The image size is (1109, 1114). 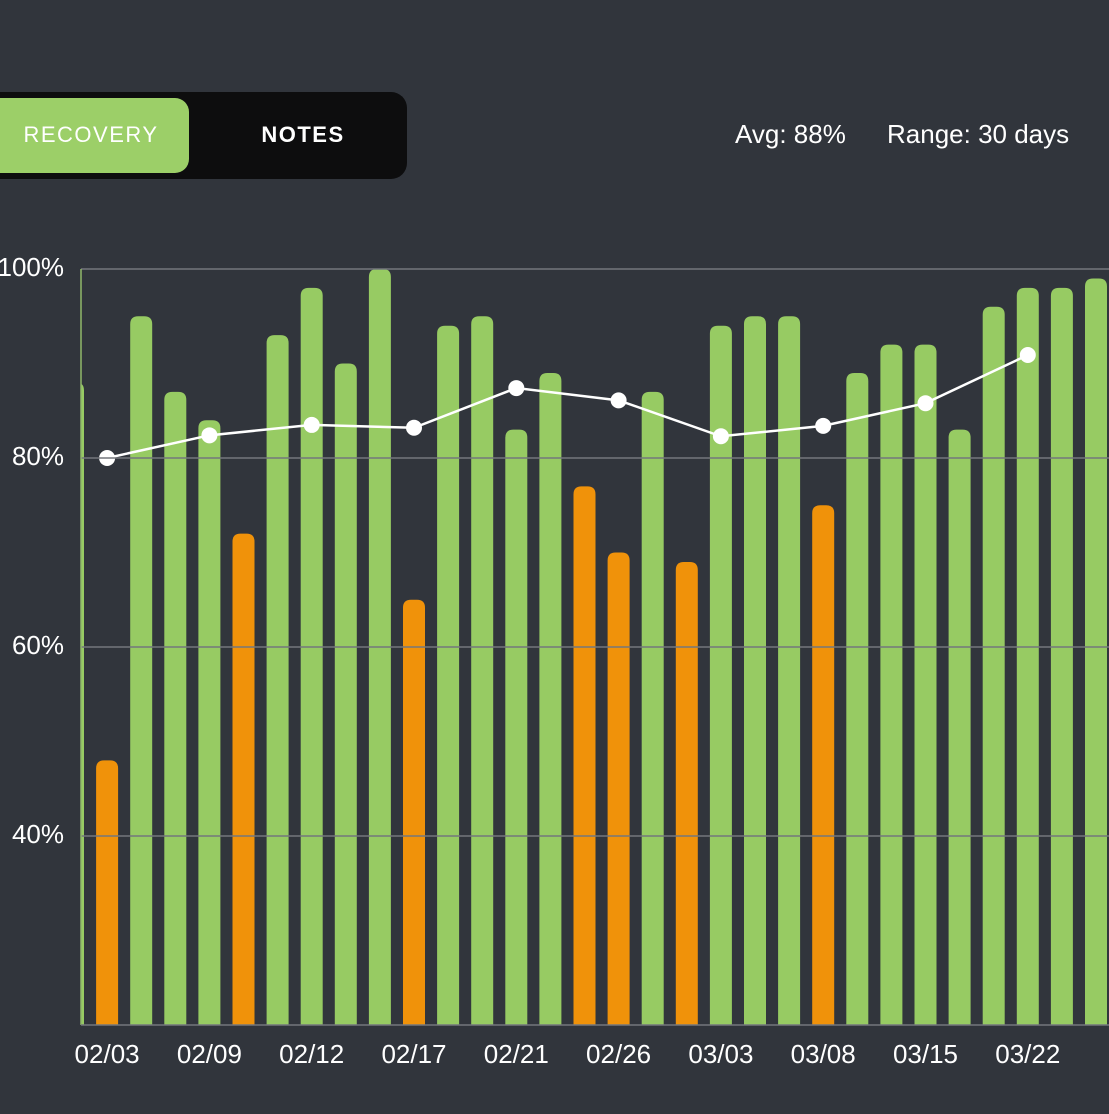 What do you see at coordinates (90, 134) in the screenshot?
I see `tab-recovery: RECOVERY` at bounding box center [90, 134].